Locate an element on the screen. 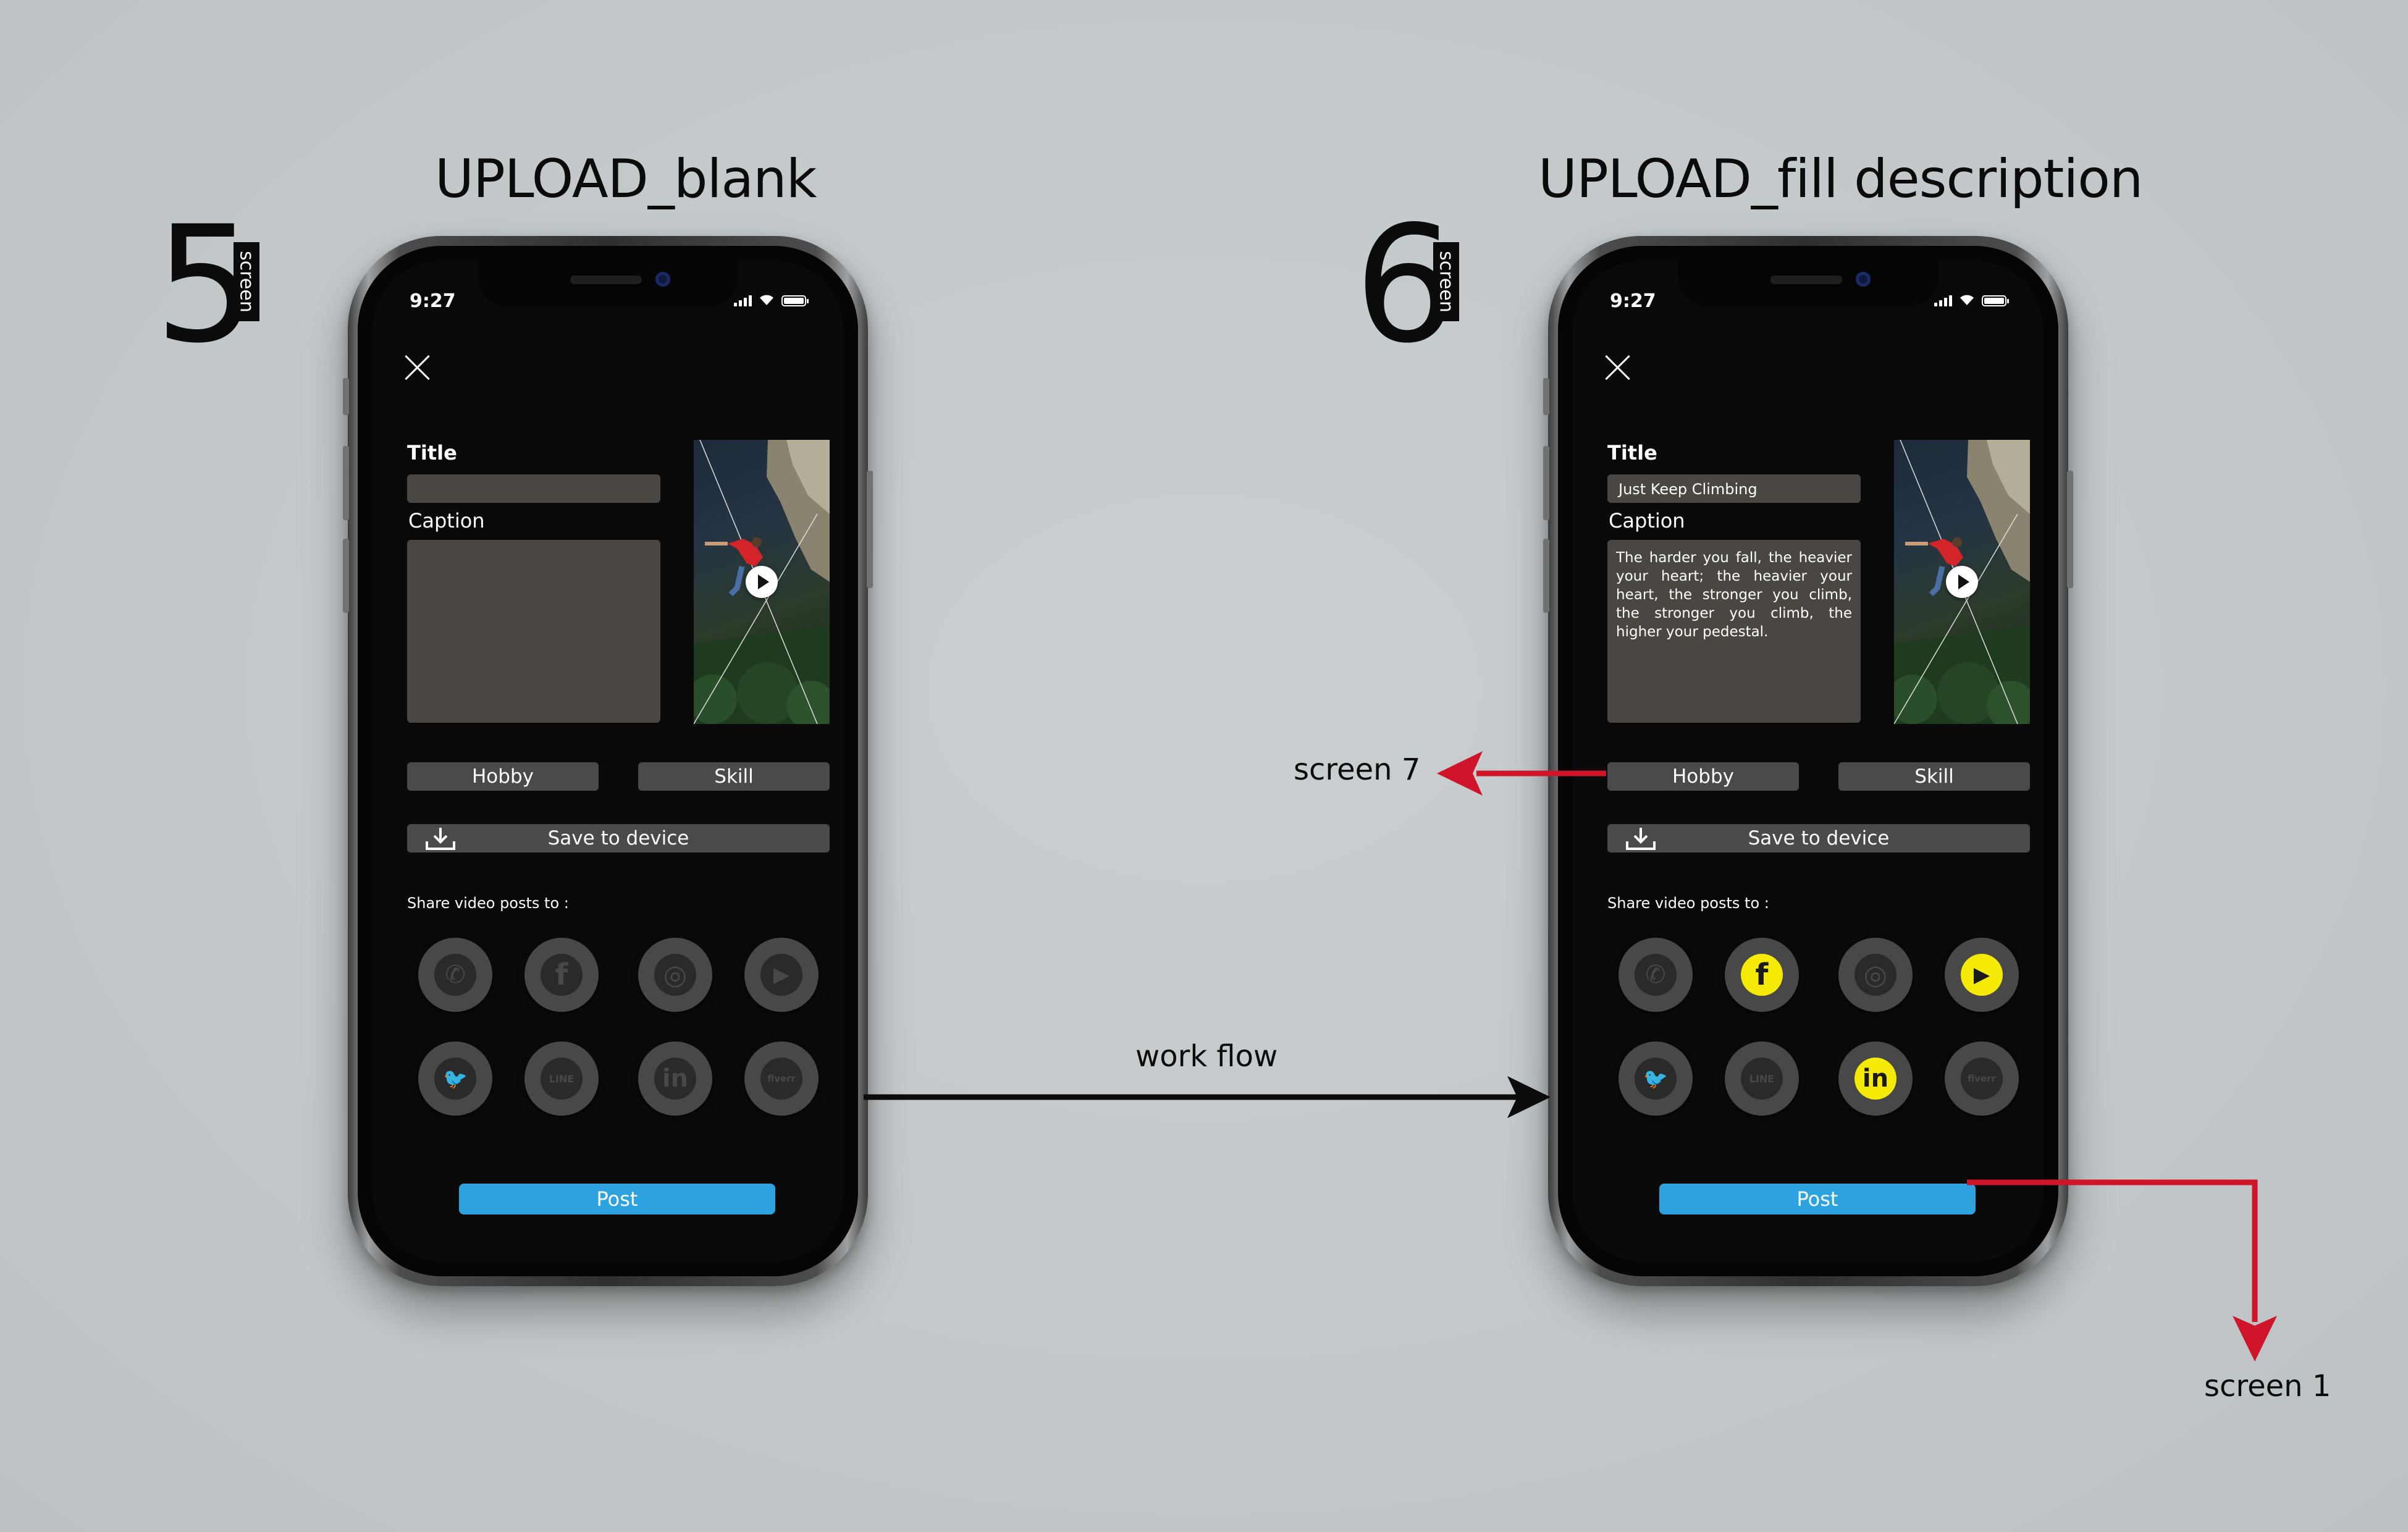 This screenshot has width=2408, height=1532. screen-heading: UPLOAD_fill description is located at coordinates (1840, 179).